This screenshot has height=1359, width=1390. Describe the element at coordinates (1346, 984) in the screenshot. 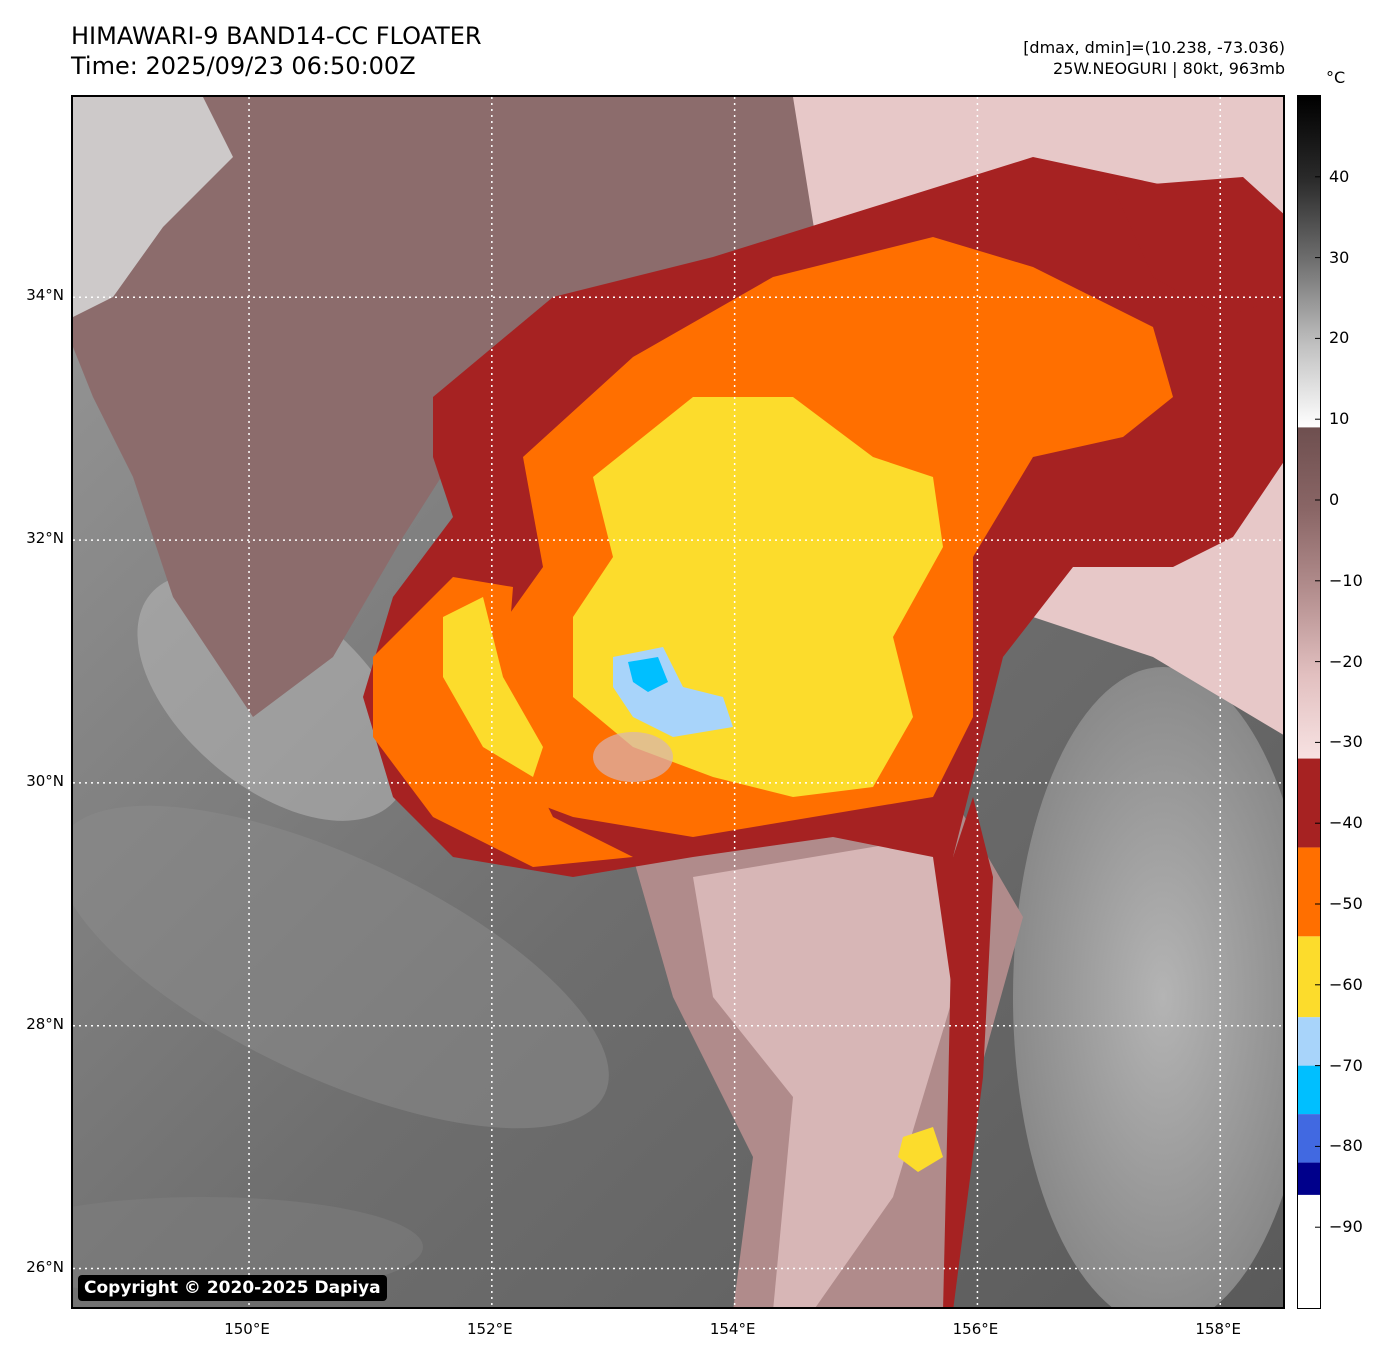

I see `colorbar-tick-label: −60` at that location.